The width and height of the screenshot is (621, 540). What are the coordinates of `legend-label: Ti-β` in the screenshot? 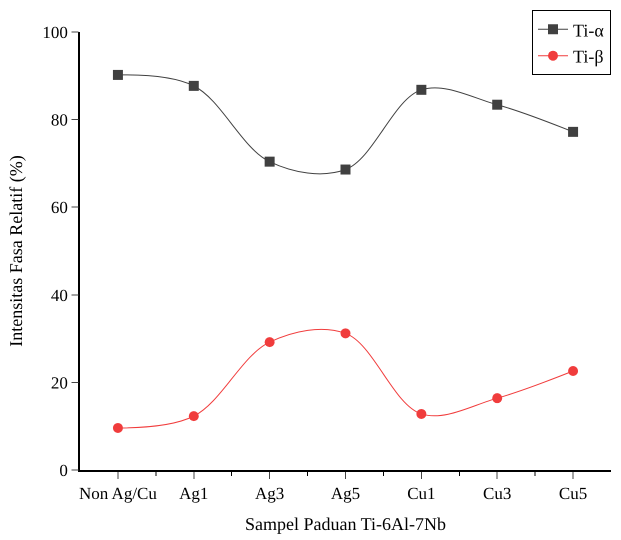 It's located at (588, 56).